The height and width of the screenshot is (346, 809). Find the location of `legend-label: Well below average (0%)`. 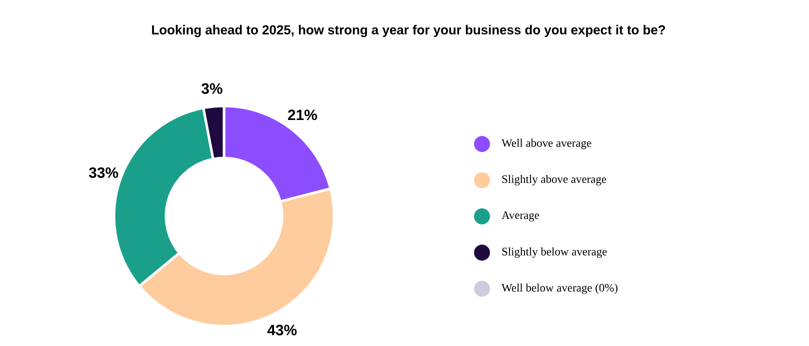

legend-label: Well below average (0%) is located at coordinates (560, 289).